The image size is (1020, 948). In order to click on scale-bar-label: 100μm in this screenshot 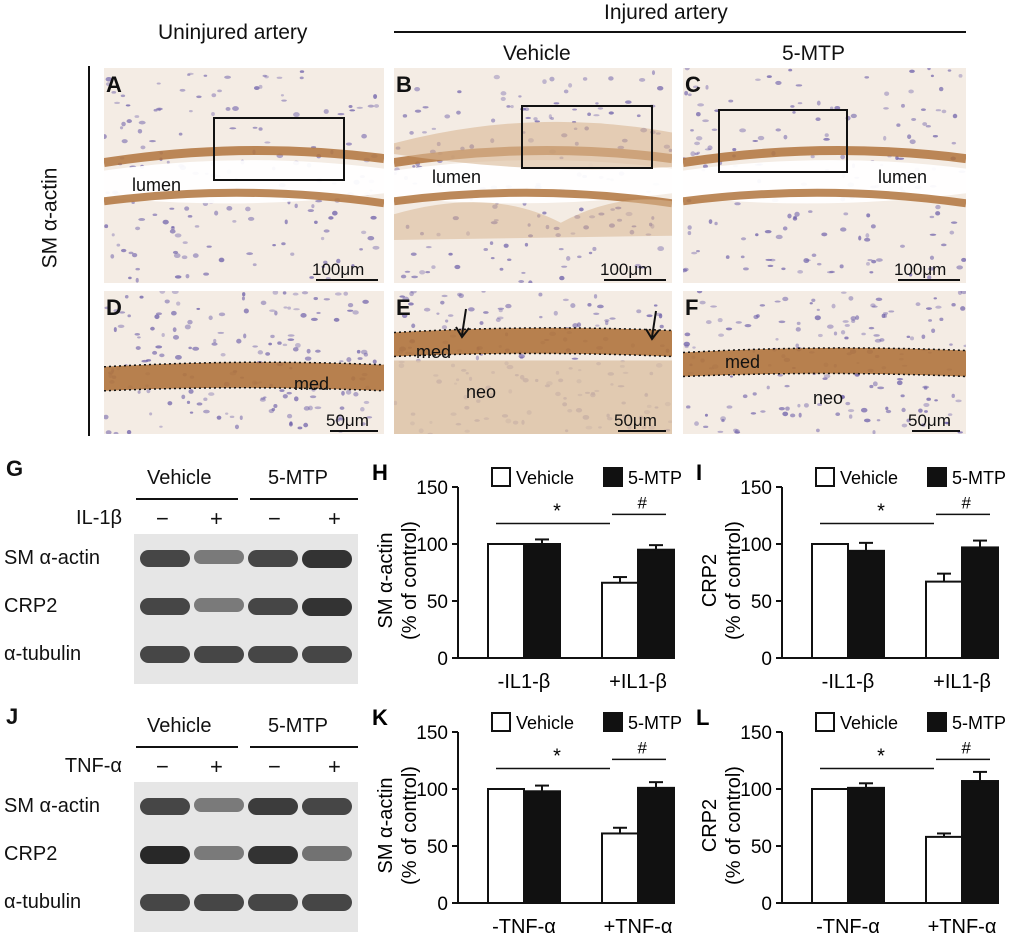, I will do `click(626, 269)`.